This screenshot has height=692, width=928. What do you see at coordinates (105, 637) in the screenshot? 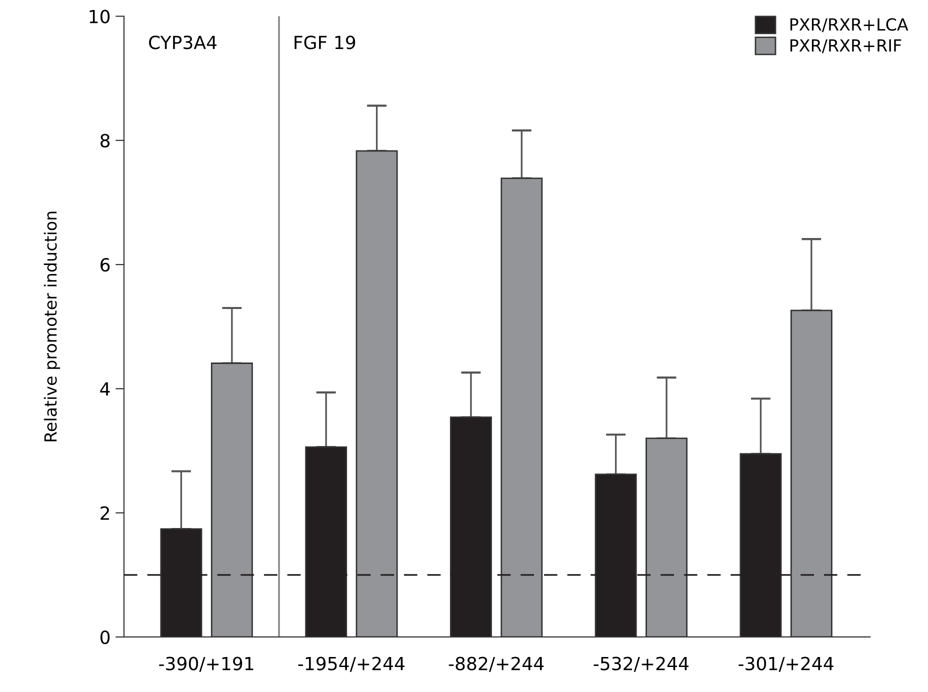
I see `y-tick-label: 0` at bounding box center [105, 637].